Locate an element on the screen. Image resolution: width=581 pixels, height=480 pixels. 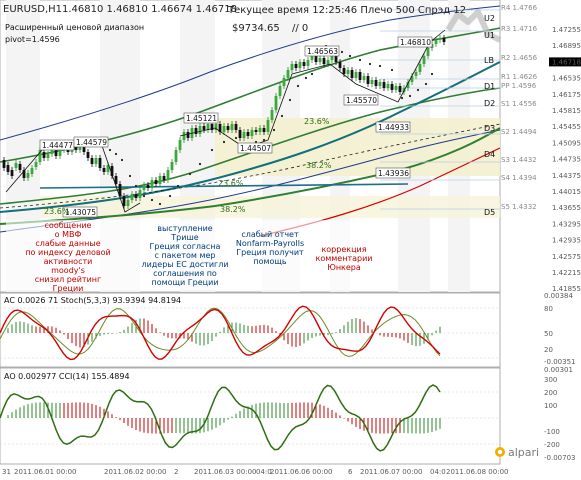
price-tick-label: 1.42935 is located at coordinates (566, 241).